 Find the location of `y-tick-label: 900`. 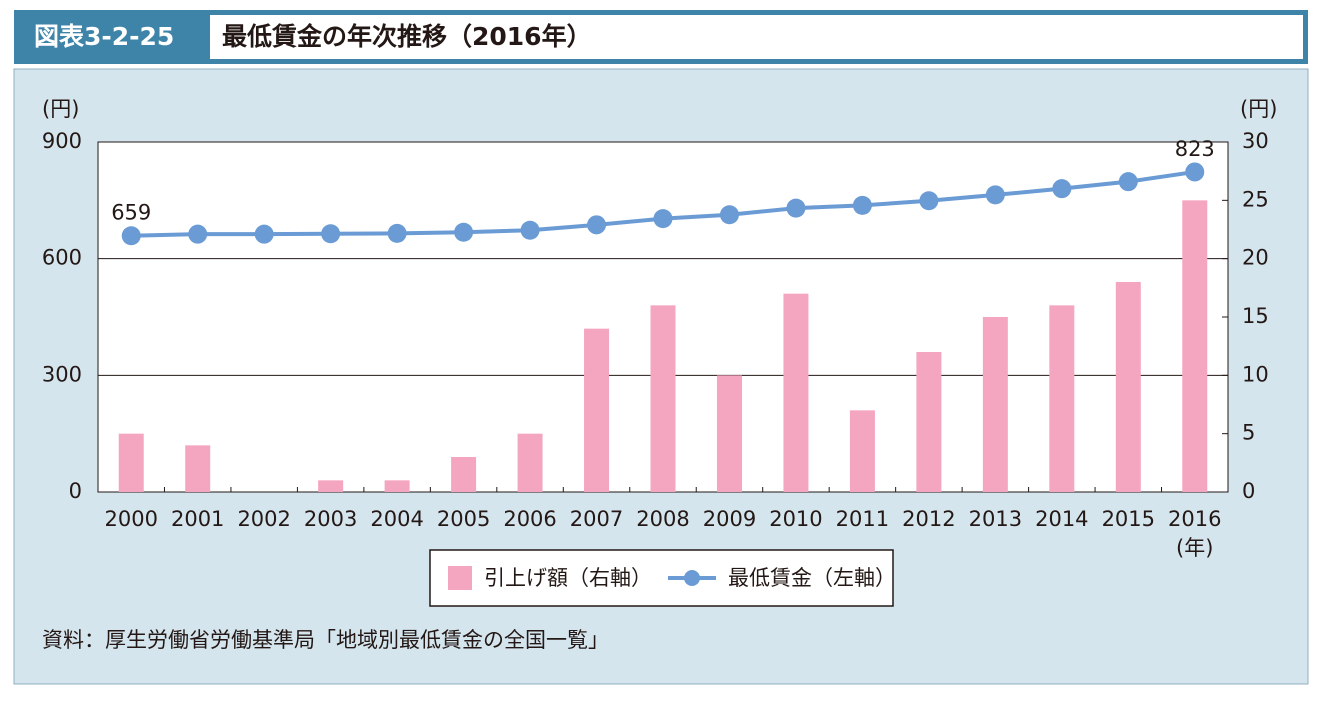

y-tick-label: 900 is located at coordinates (62, 141).